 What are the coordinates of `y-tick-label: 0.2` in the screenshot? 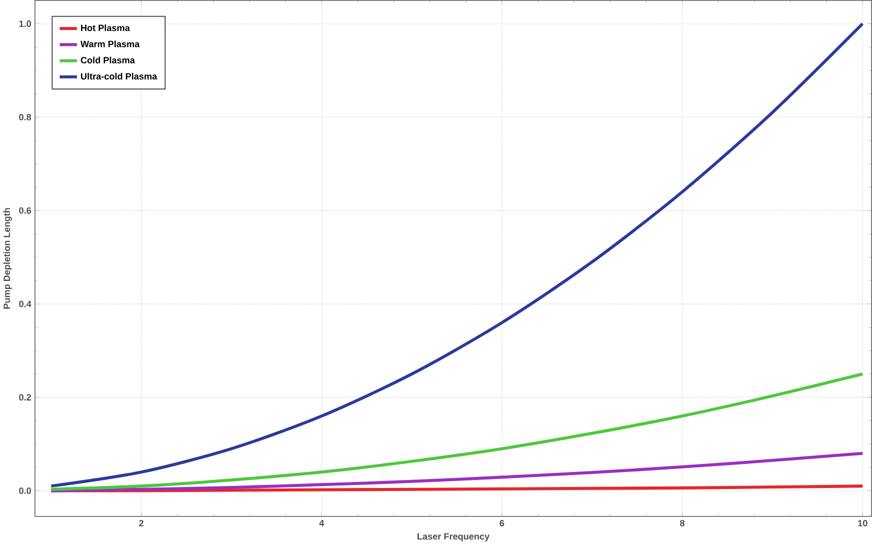 It's located at (25, 397).